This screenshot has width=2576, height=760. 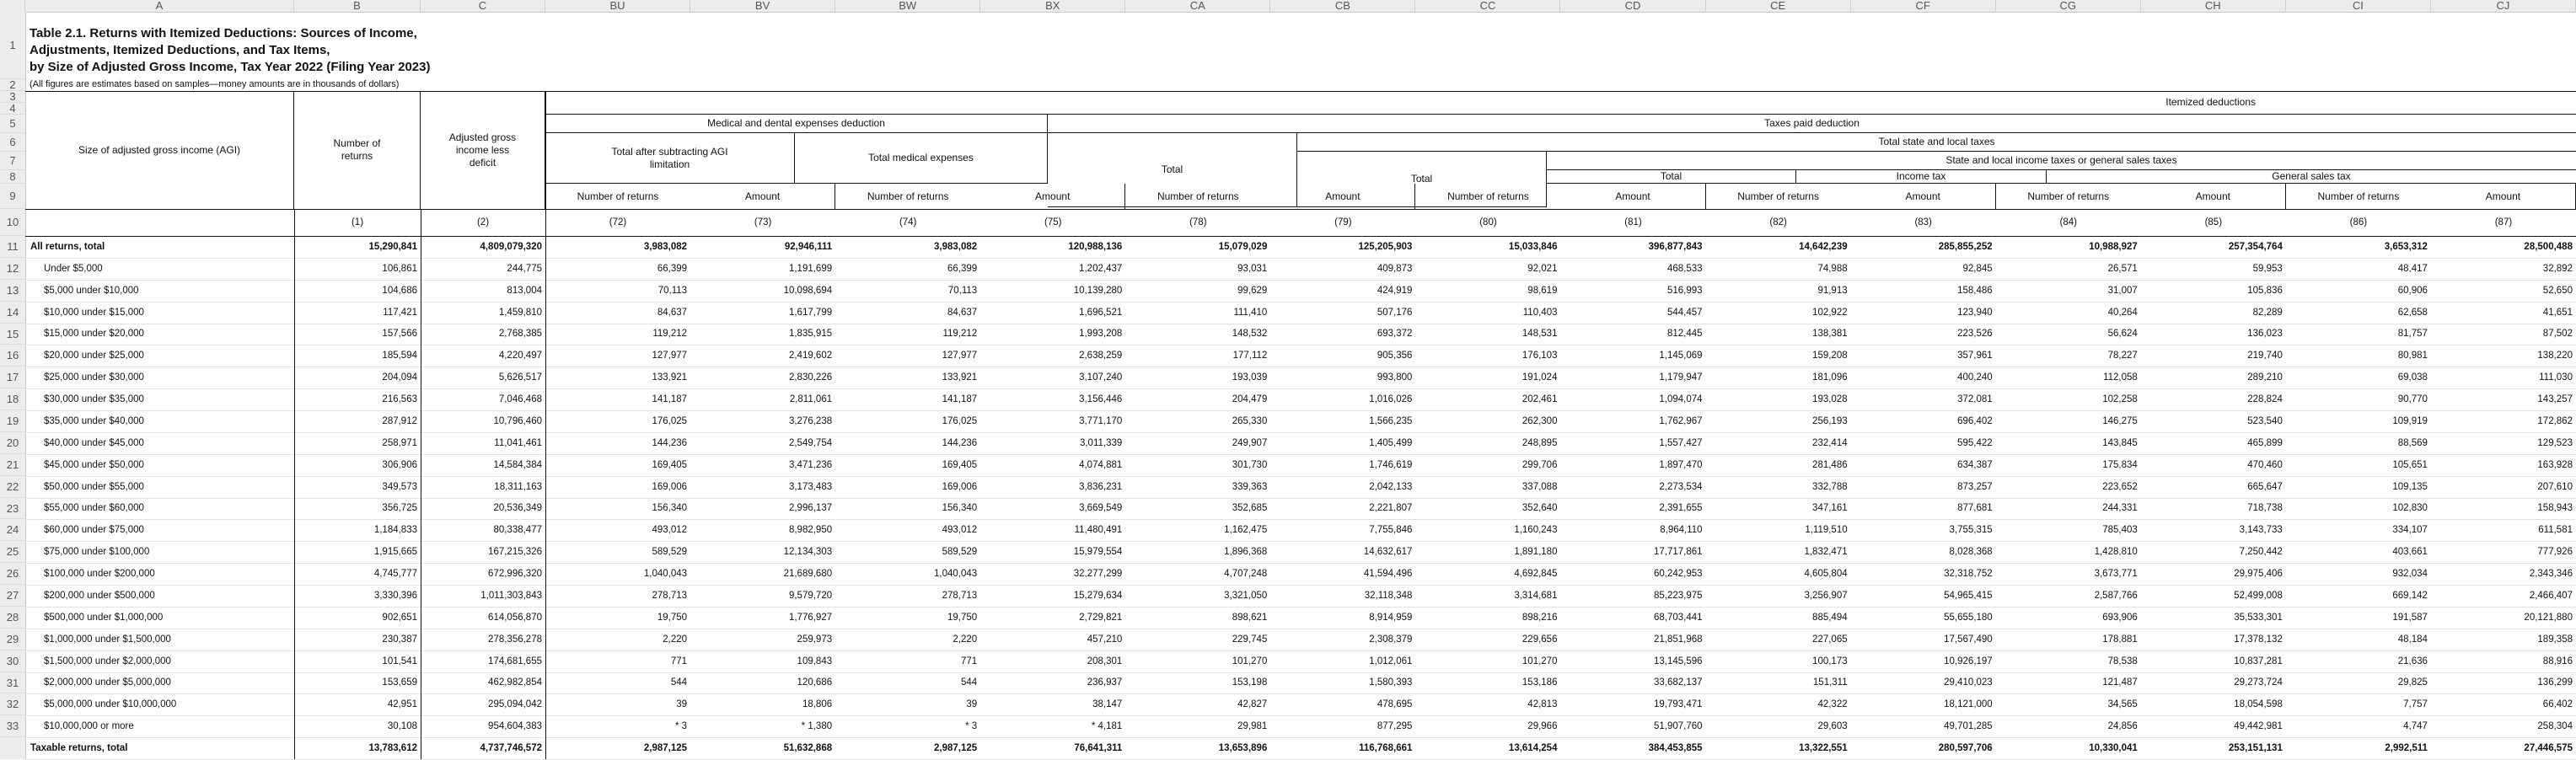 I want to click on column-letter-b: B, so click(x=357, y=6).